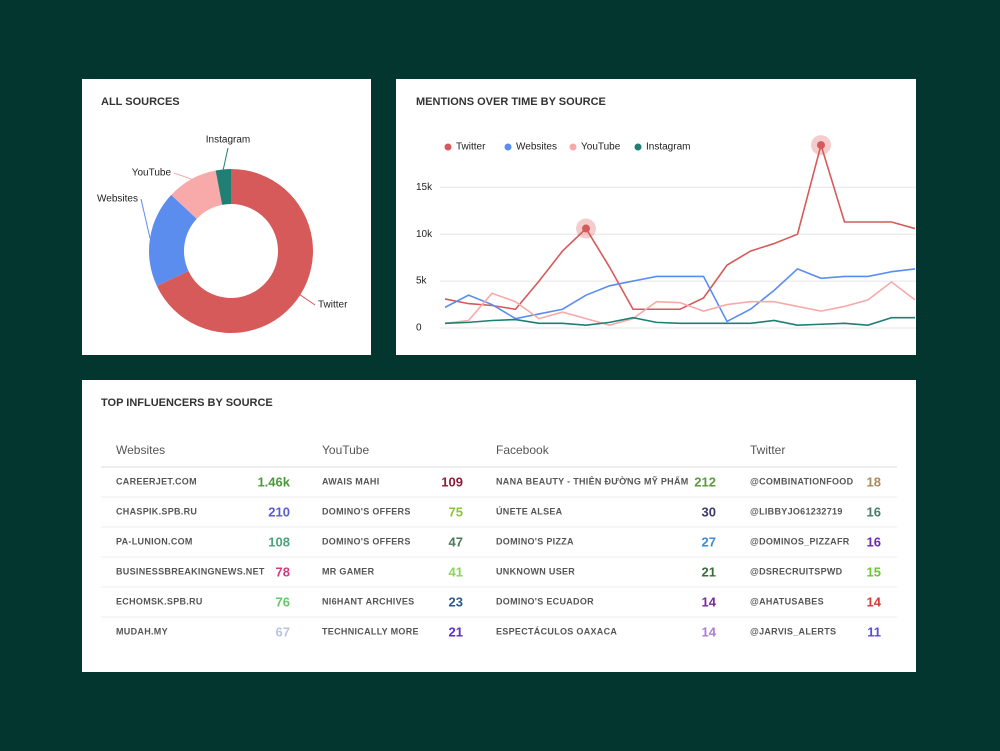 The width and height of the screenshot is (1000, 751). I want to click on y-tick-label: 0, so click(419, 328).